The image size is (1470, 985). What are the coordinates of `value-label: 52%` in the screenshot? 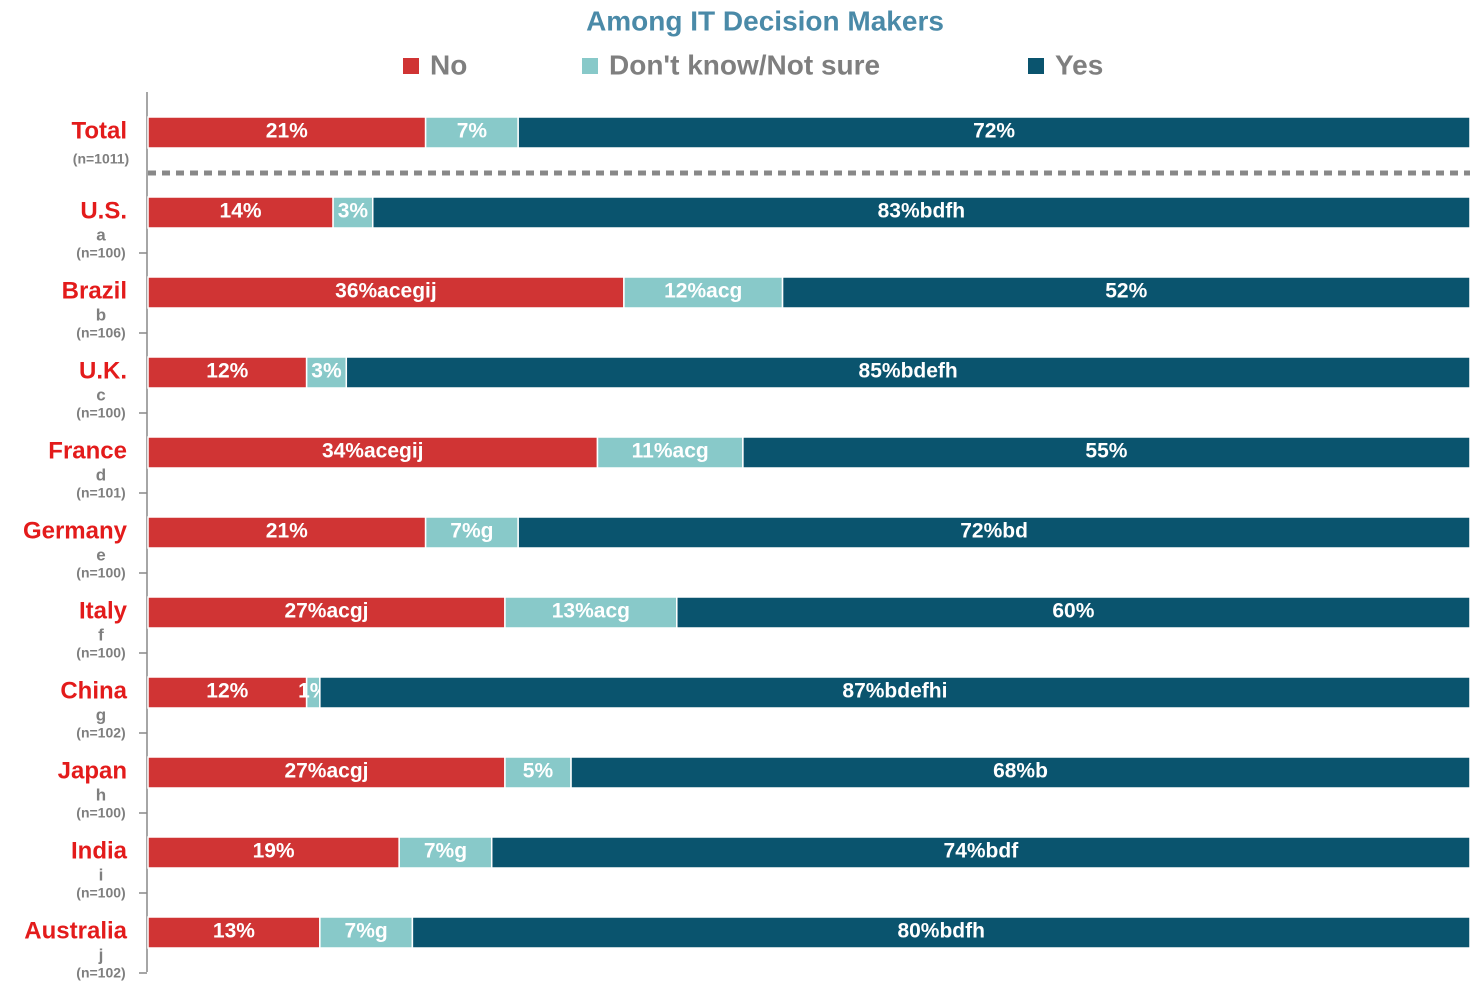 It's located at (1126, 291).